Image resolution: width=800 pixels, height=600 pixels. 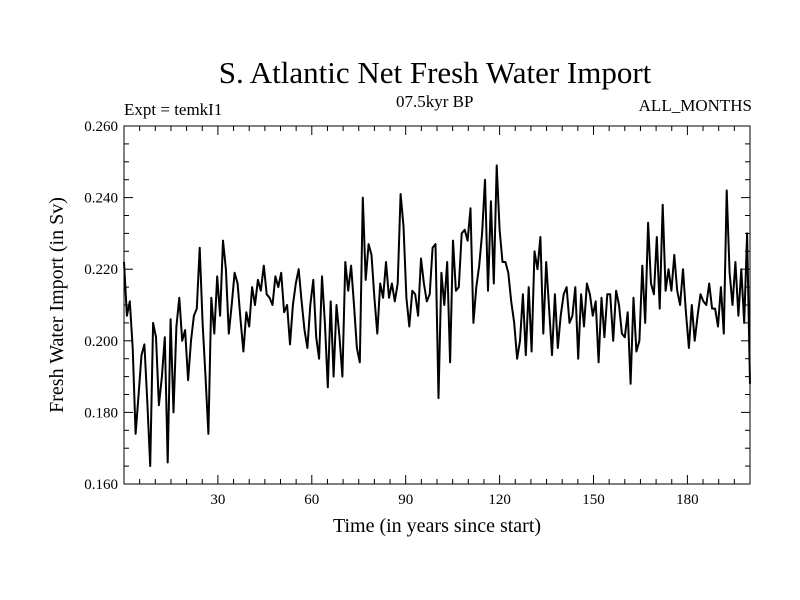 What do you see at coordinates (217, 500) in the screenshot?
I see `x-tick-label: 30` at bounding box center [217, 500].